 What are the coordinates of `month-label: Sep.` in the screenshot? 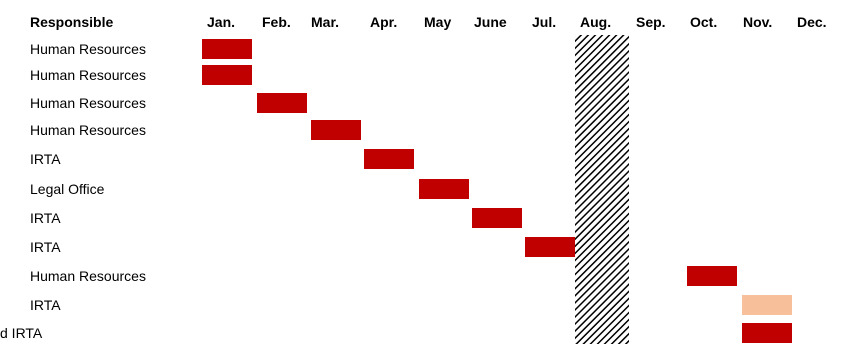 It's located at (651, 22).